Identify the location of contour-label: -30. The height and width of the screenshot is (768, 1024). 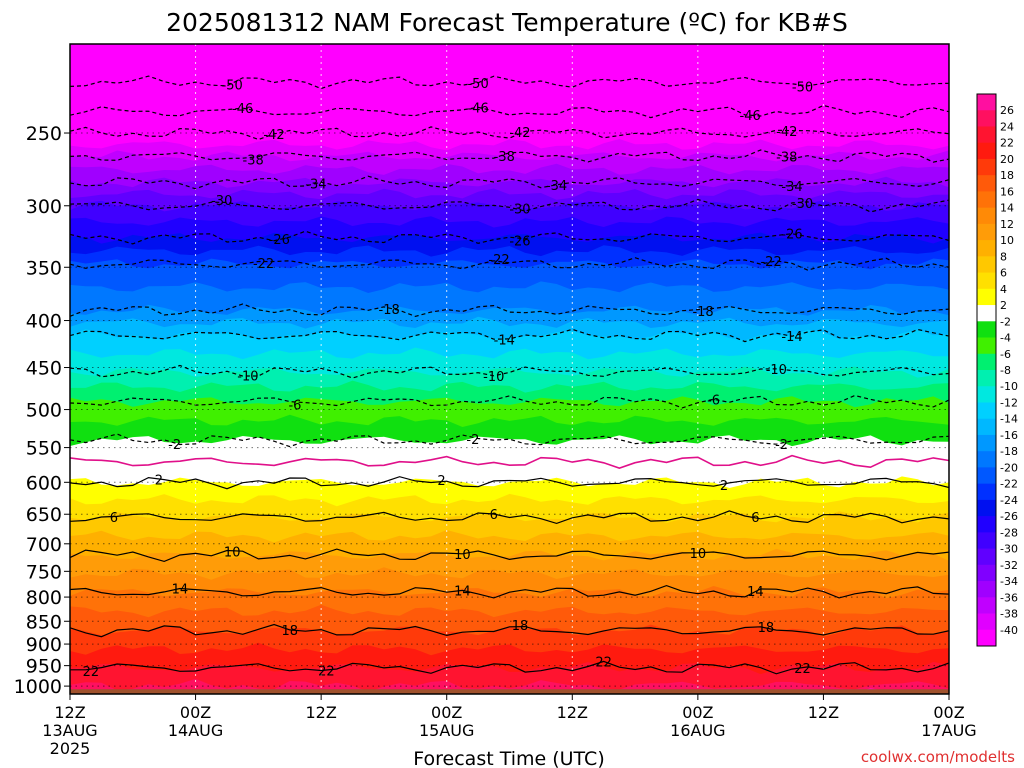
(221, 201).